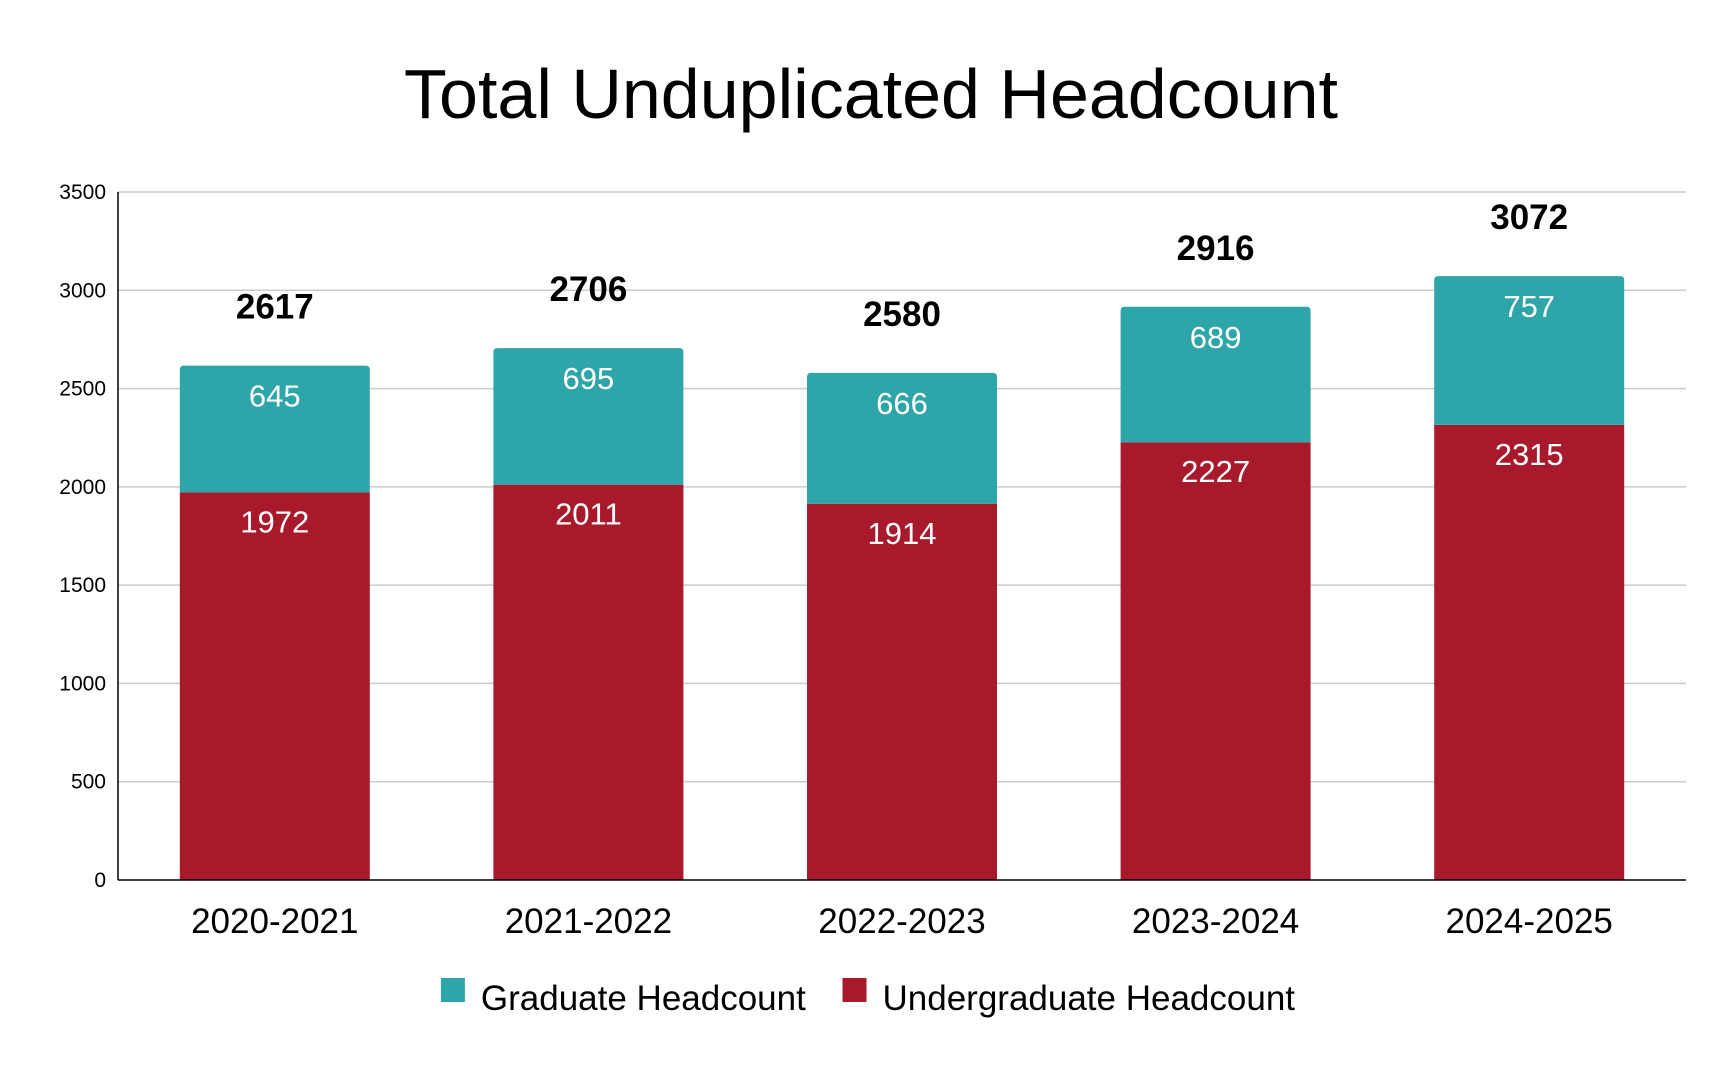  Describe the element at coordinates (1215, 921) in the screenshot. I see `x-tick-label: 2023-2024` at that location.